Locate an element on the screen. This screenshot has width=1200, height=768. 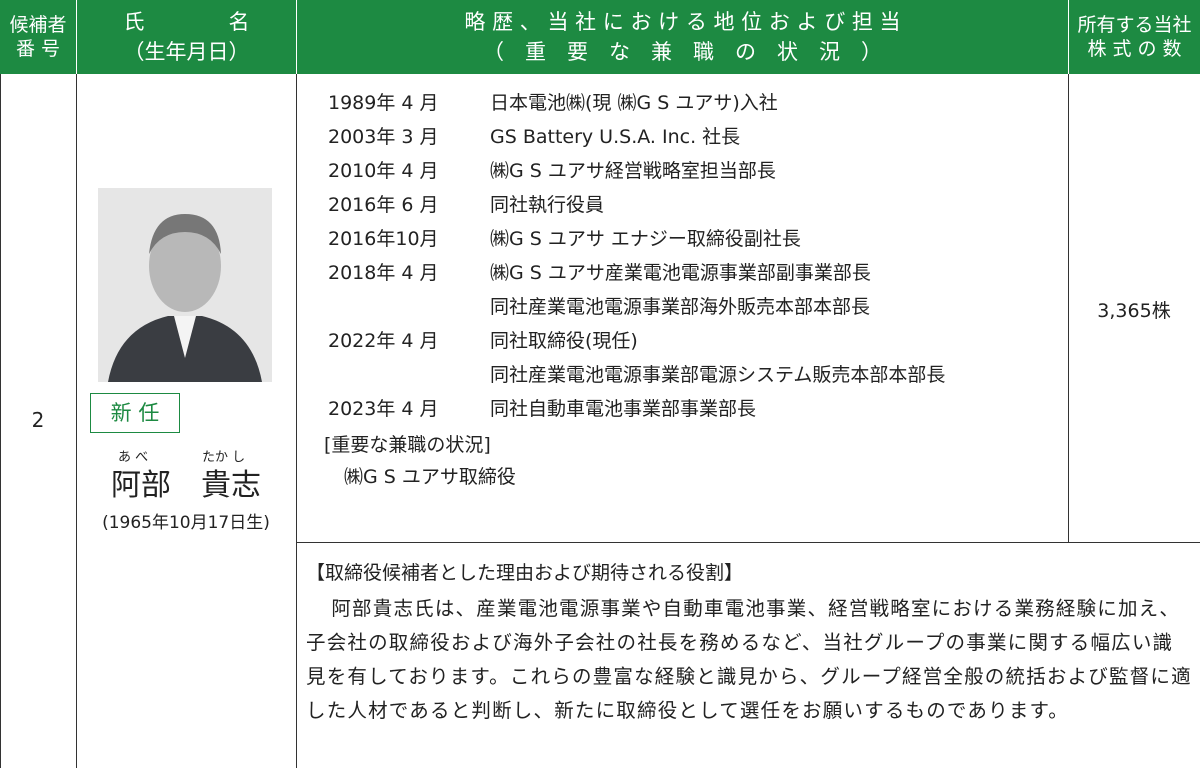
concurrent-text: ㈱G S ユアサ取締役 is located at coordinates (430, 477).